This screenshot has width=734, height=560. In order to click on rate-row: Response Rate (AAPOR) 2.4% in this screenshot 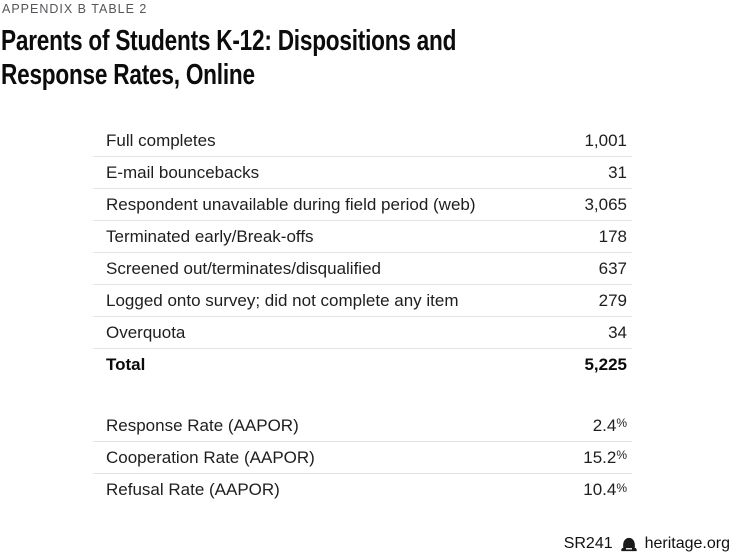, I will do `click(362, 426)`.